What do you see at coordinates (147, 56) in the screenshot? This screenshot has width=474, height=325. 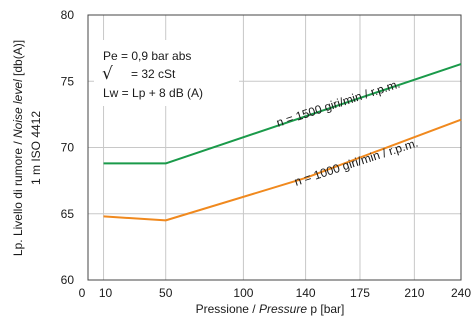 I see `legend-pe: Pe = 0,9 bar abs` at bounding box center [147, 56].